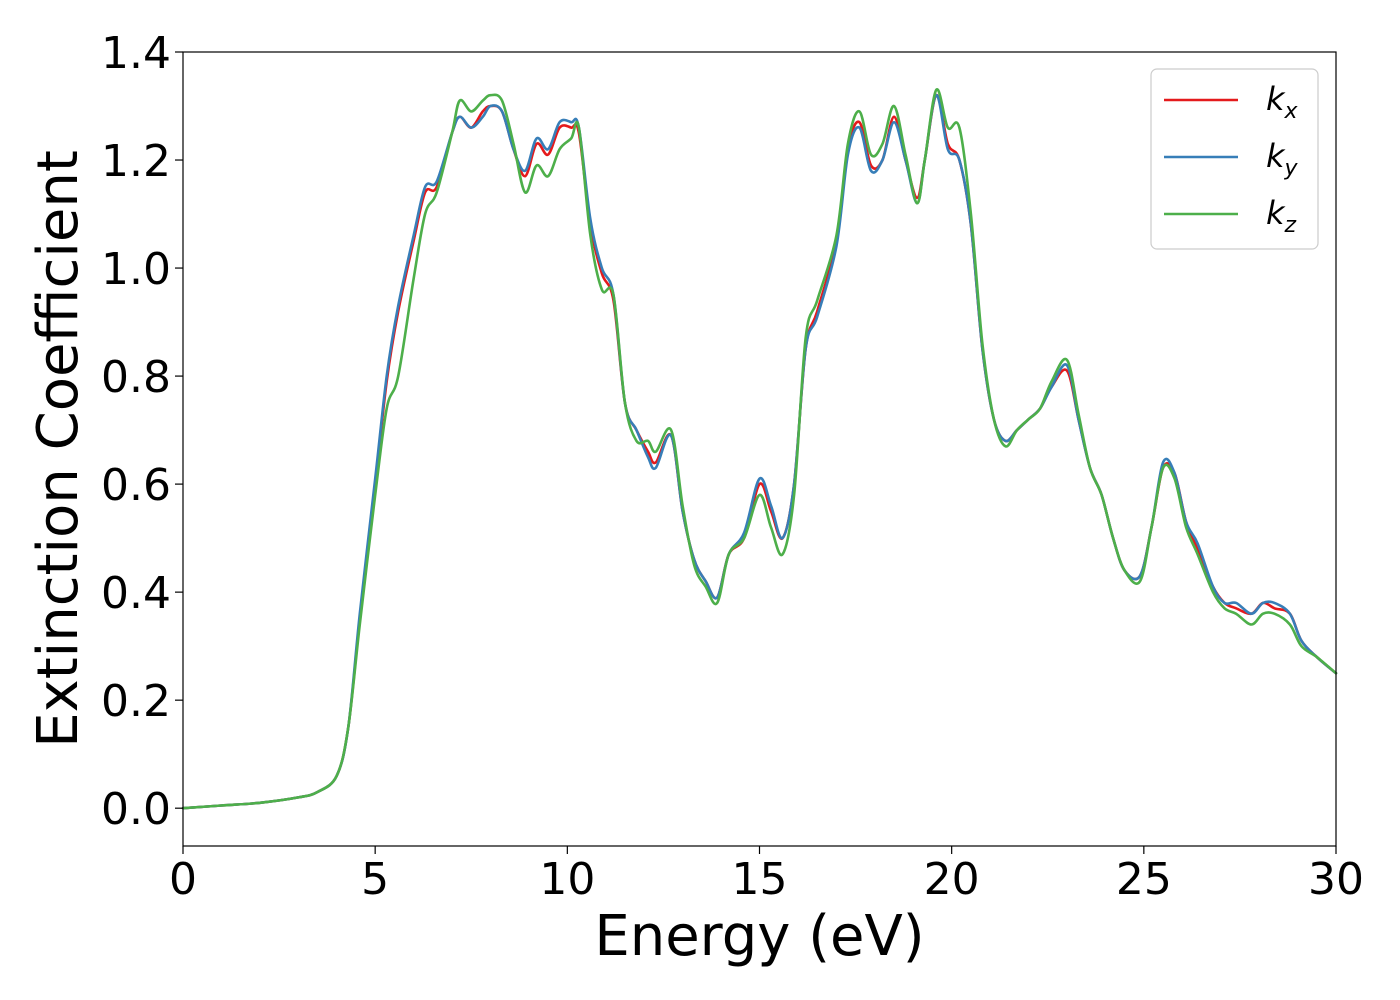  I want to click on y-tick-label: 1.0, so click(136, 269).